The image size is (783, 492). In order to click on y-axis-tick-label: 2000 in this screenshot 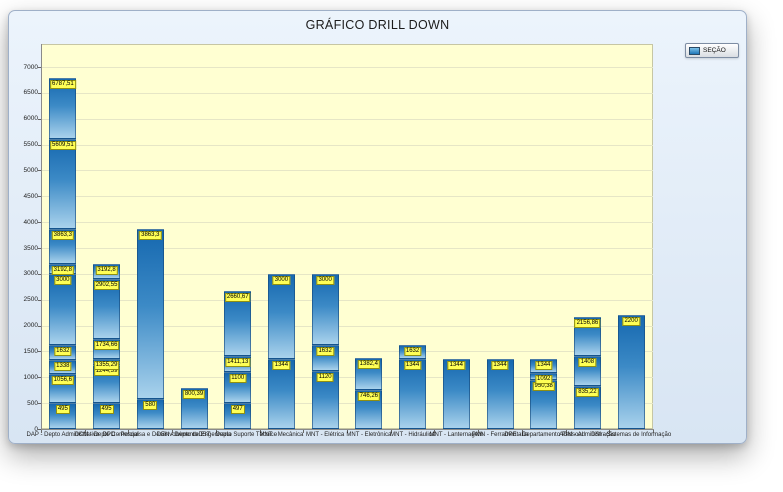, I will do `click(30, 326)`.